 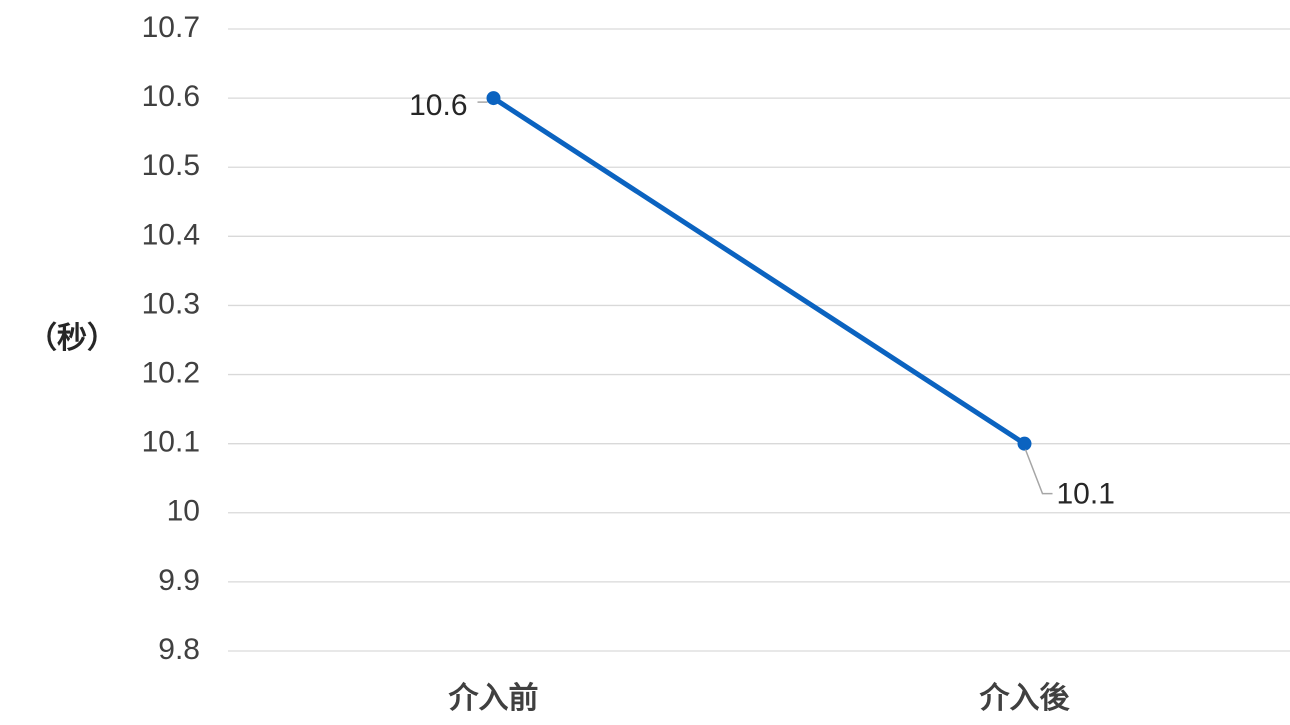 What do you see at coordinates (171, 303) in the screenshot?
I see `y-tick-label: 10.3` at bounding box center [171, 303].